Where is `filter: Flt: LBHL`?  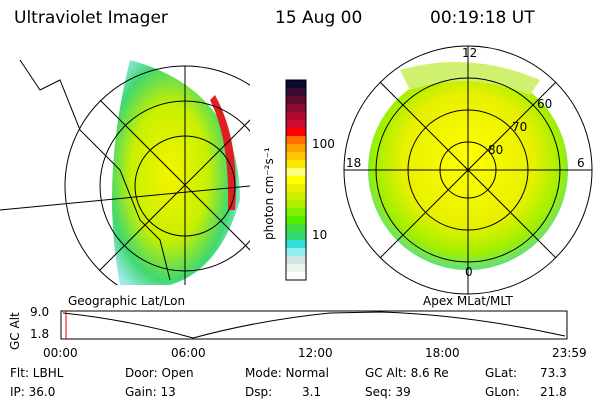
filter: Flt: LBHL is located at coordinates (37, 373).